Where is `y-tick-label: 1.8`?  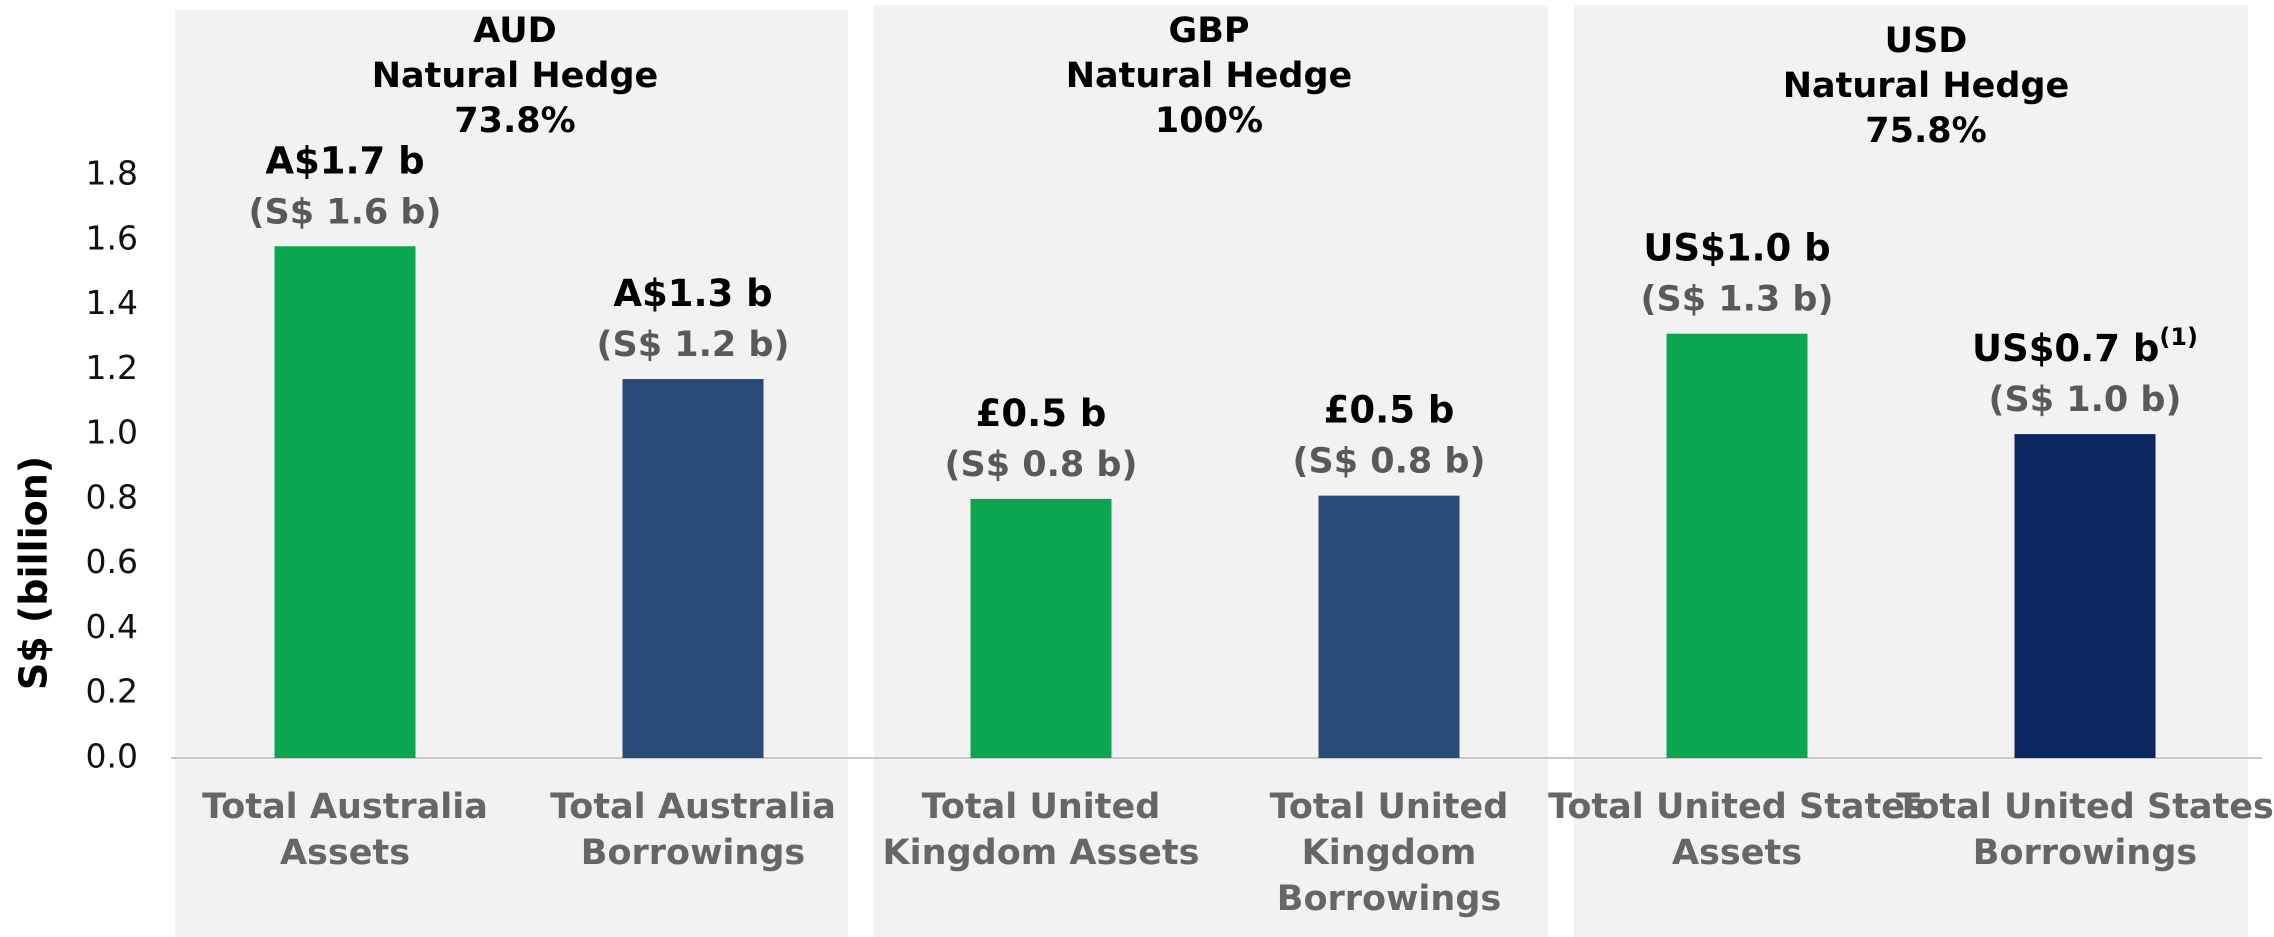
y-tick-label: 1.8 is located at coordinates (112, 173).